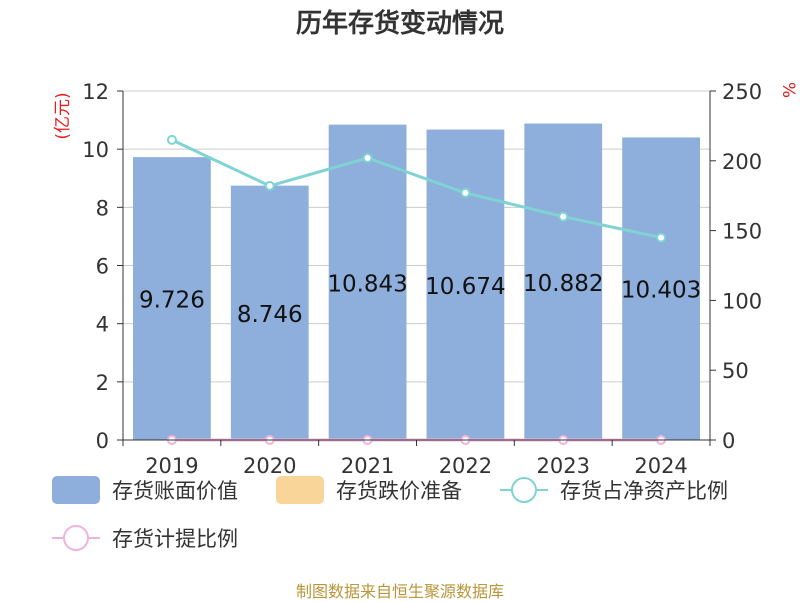 This screenshot has width=800, height=602. What do you see at coordinates (644, 491) in the screenshot?
I see `legend-label: 存货占净资产比例` at bounding box center [644, 491].